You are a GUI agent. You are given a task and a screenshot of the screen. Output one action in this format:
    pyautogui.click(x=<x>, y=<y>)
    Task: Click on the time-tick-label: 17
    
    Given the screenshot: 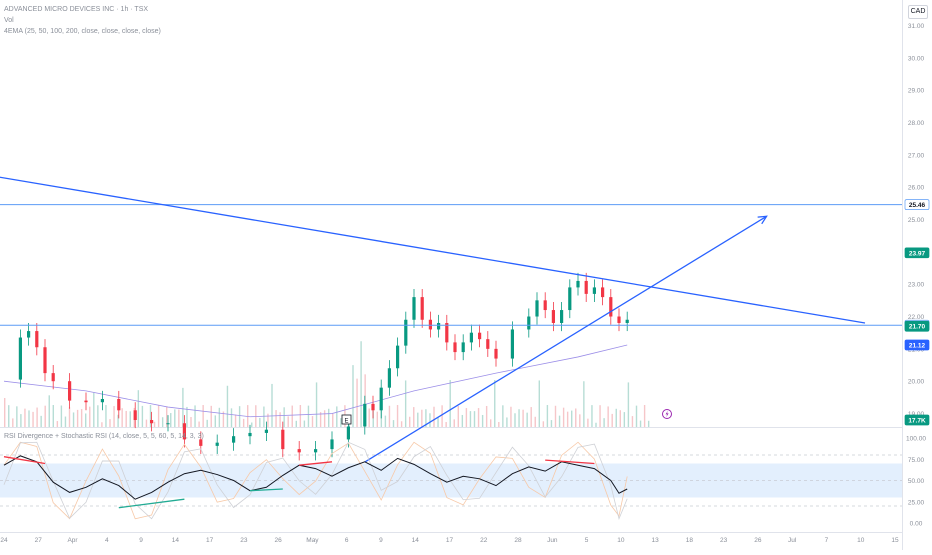 What is the action you would take?
    pyautogui.click(x=210, y=540)
    